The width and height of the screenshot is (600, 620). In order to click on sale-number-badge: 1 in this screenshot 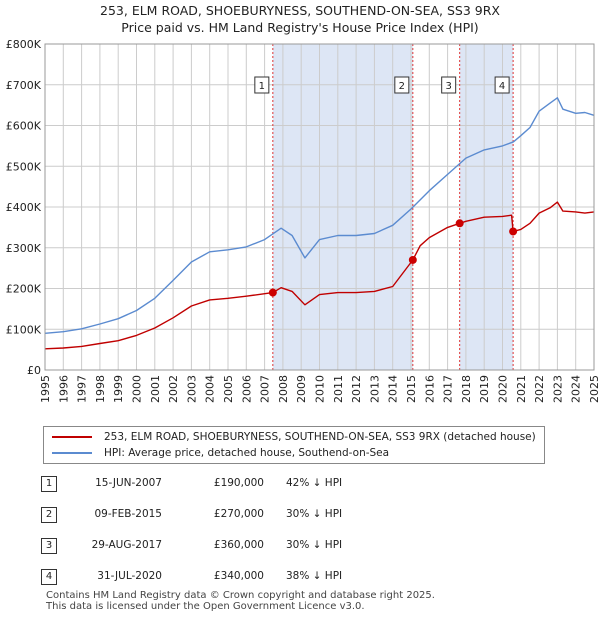, I will do `click(49, 484)`.